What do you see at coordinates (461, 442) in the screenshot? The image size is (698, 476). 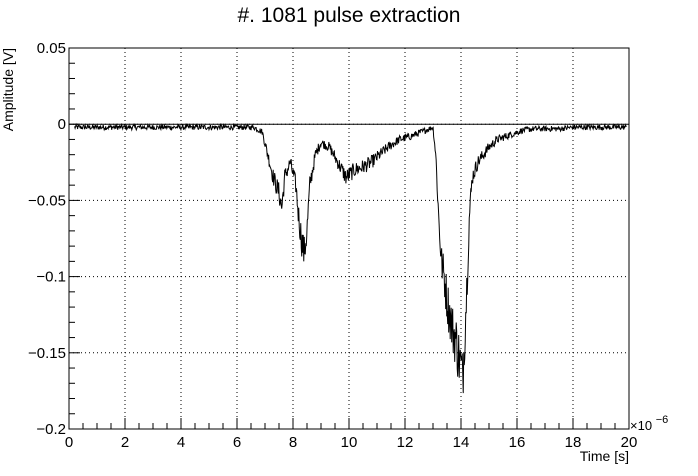 I see `x-tick-label: 14` at bounding box center [461, 442].